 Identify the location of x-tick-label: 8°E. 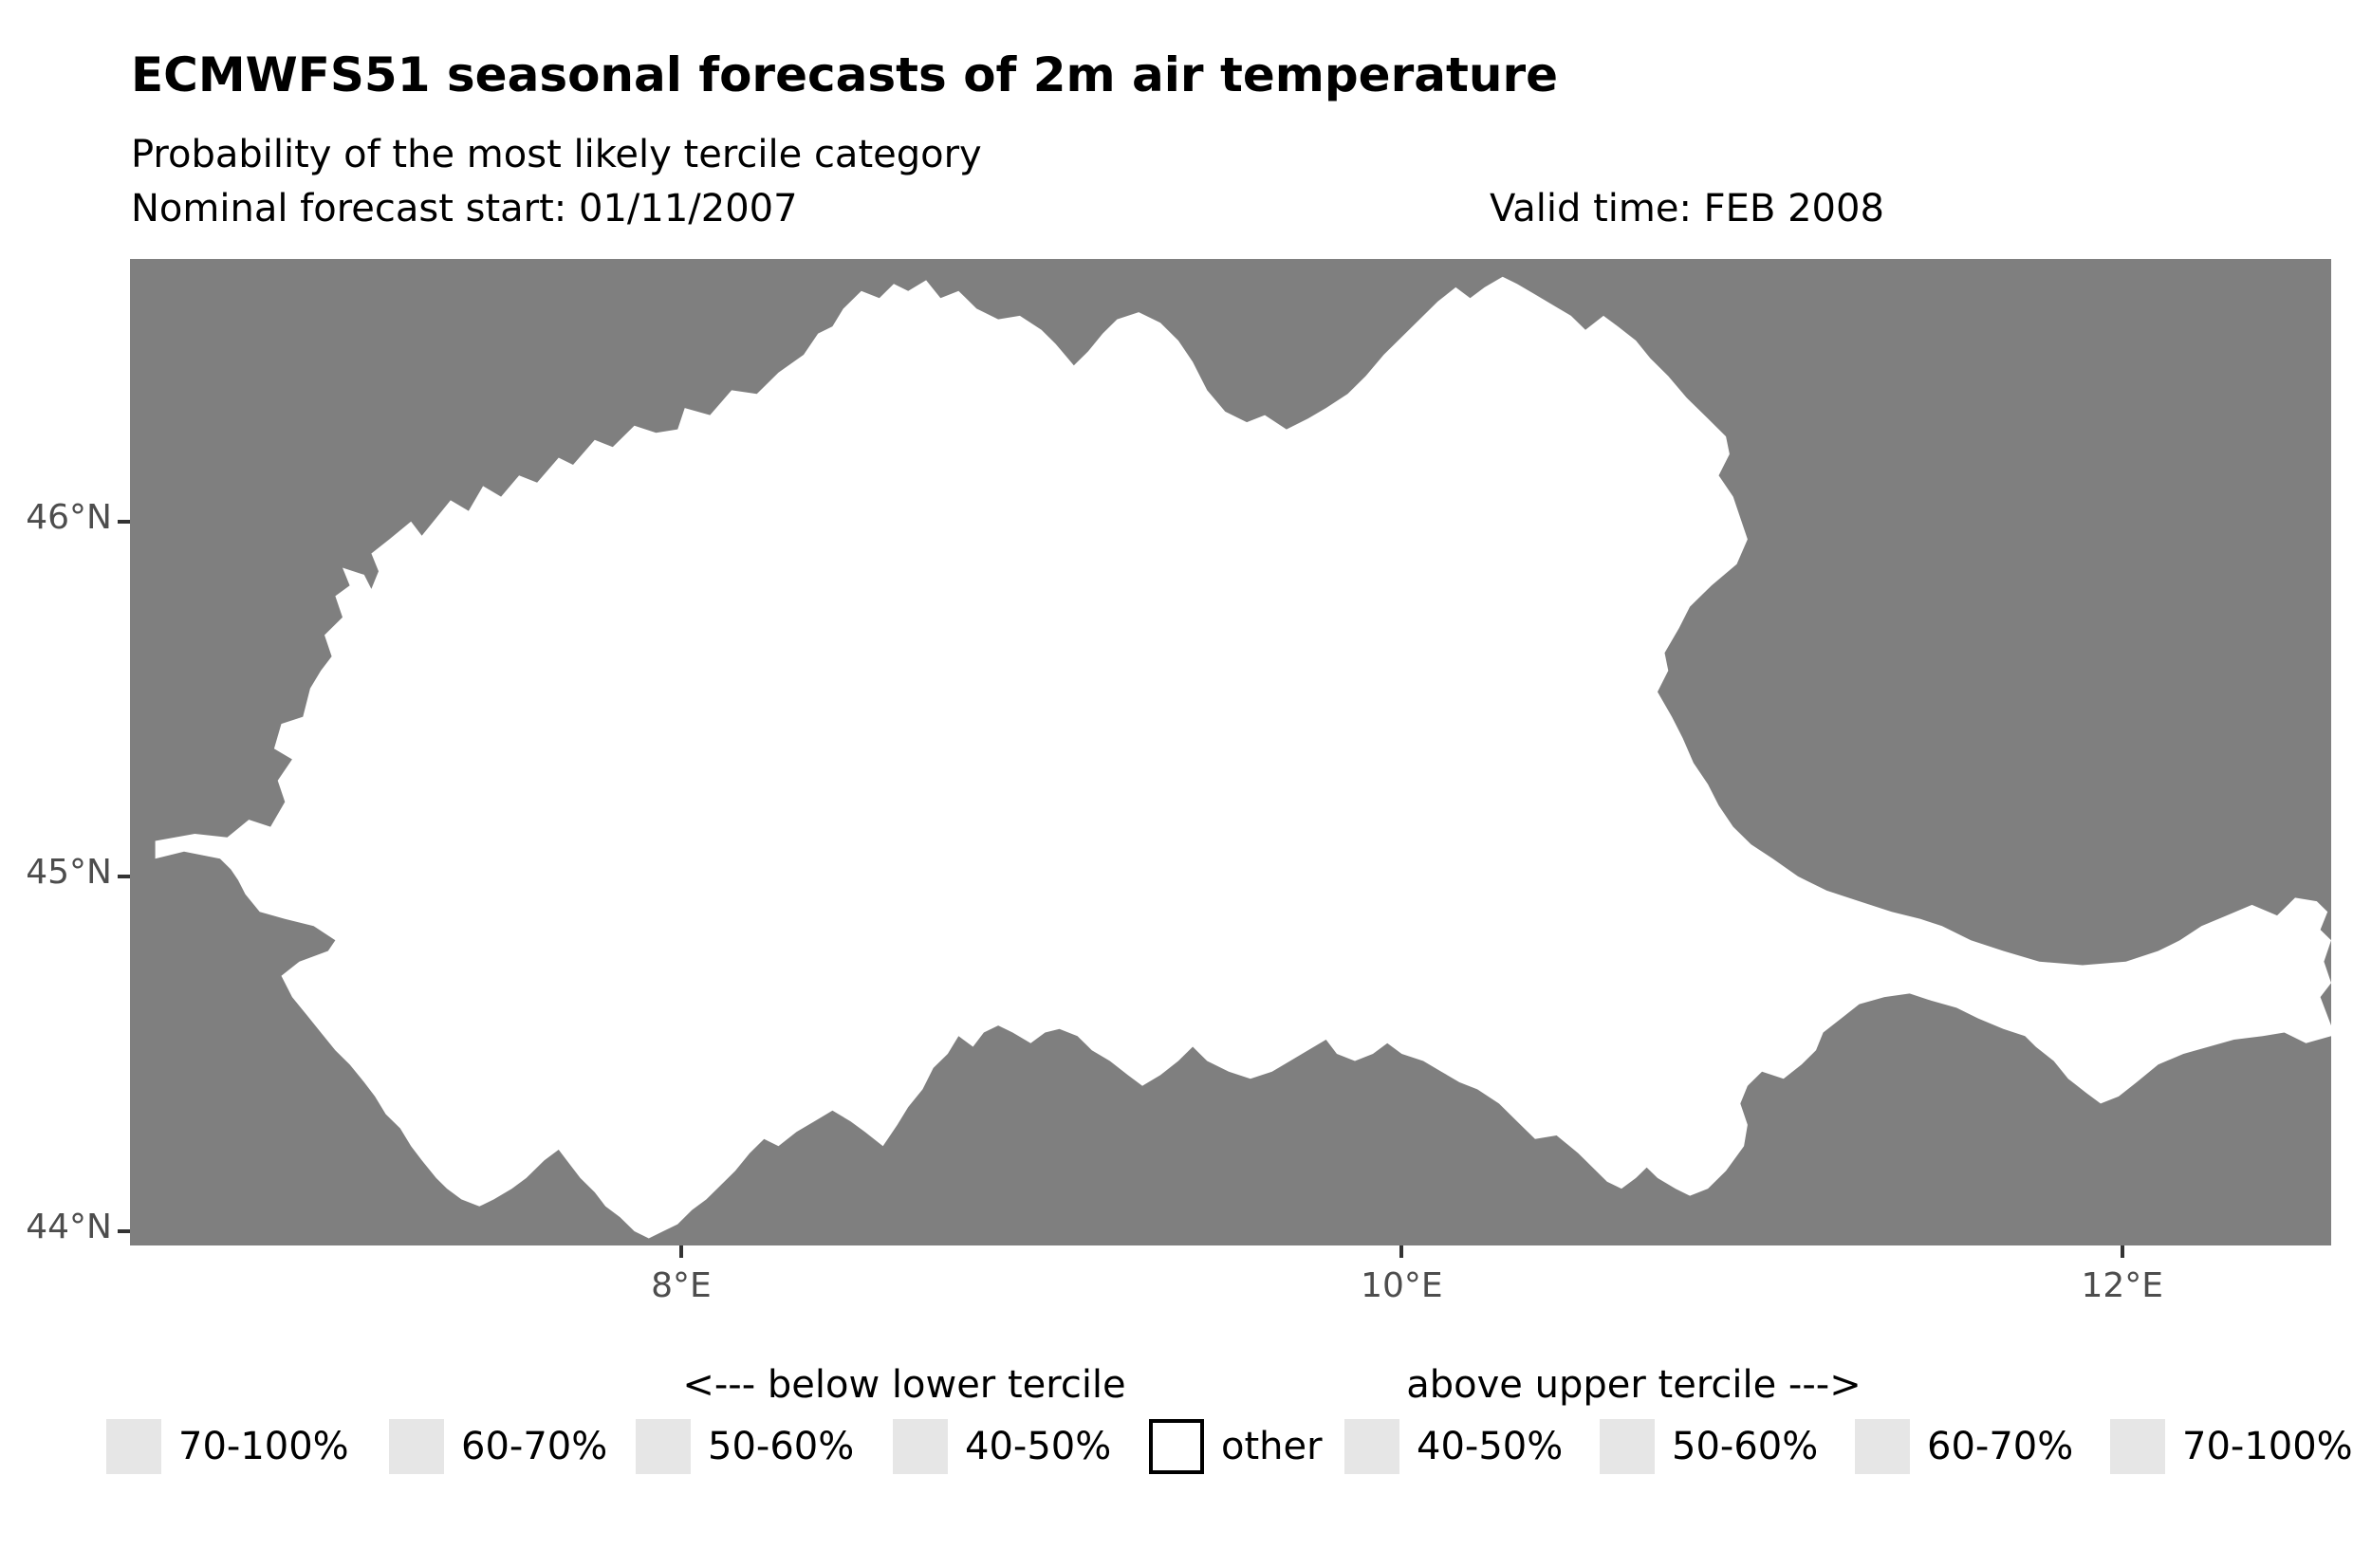
(681, 1286).